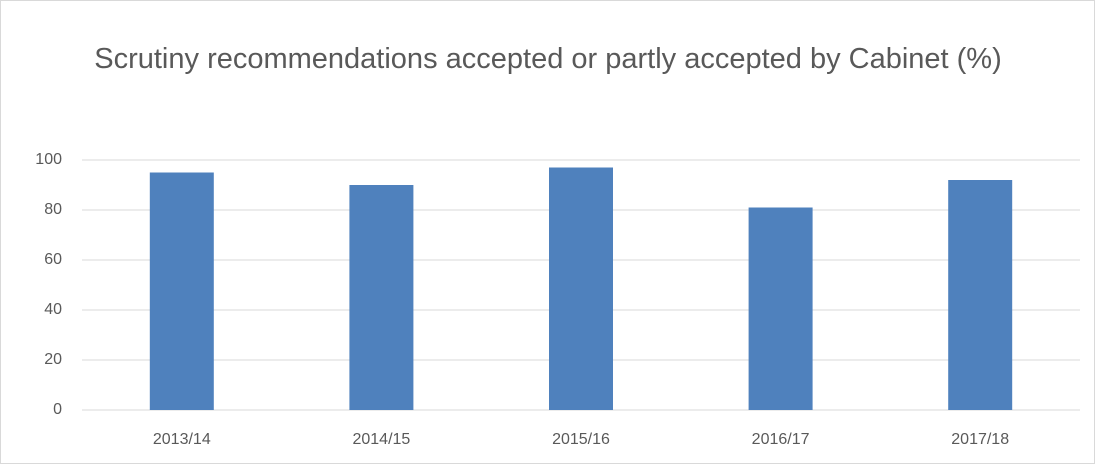 The height and width of the screenshot is (464, 1096). I want to click on x-tick-label: 2014/15, so click(381, 439).